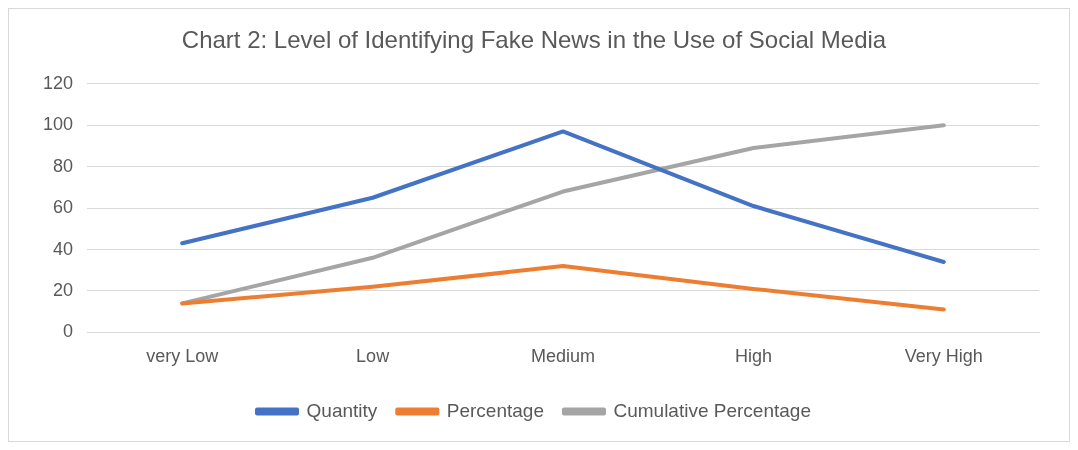  What do you see at coordinates (68, 331) in the screenshot?
I see `y-tick-label: 0` at bounding box center [68, 331].